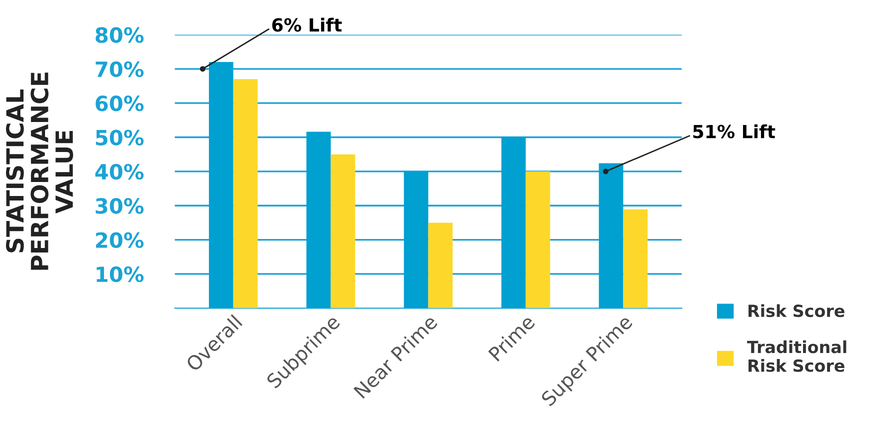  I want to click on text: 6% Lift, so click(307, 25).